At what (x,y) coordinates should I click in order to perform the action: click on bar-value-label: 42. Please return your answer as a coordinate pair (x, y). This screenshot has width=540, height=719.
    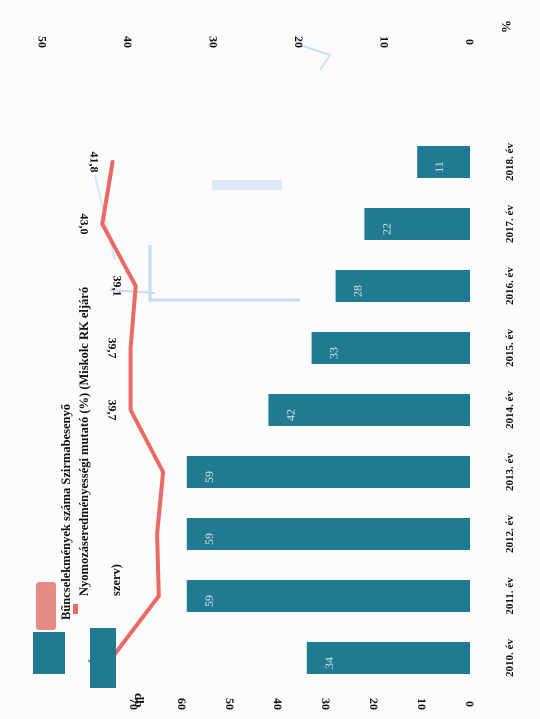
    Looking at the image, I should click on (290, 415).